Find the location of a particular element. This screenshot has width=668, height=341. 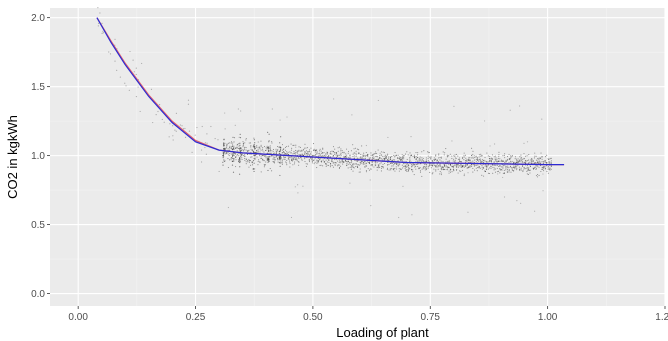

y-tick-label: 1.5 is located at coordinates (38, 87).